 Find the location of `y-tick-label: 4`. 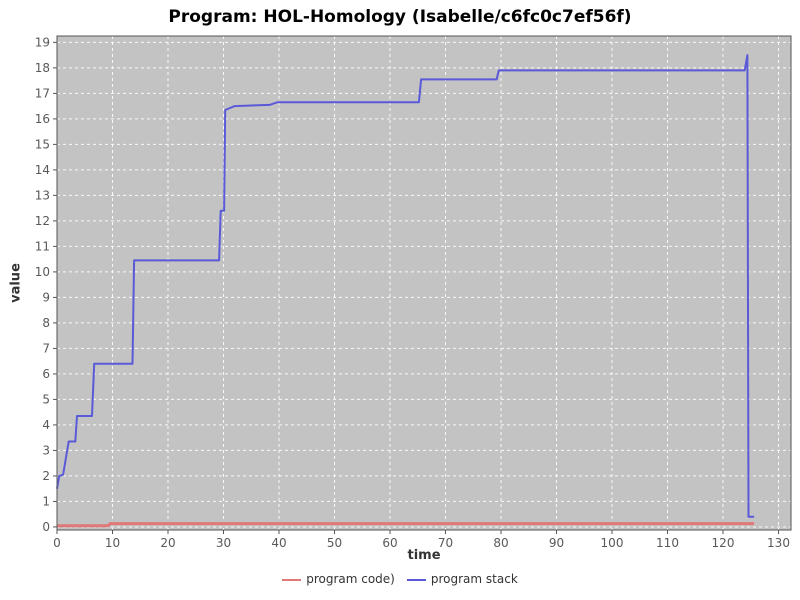

y-tick-label: 4 is located at coordinates (46, 425).